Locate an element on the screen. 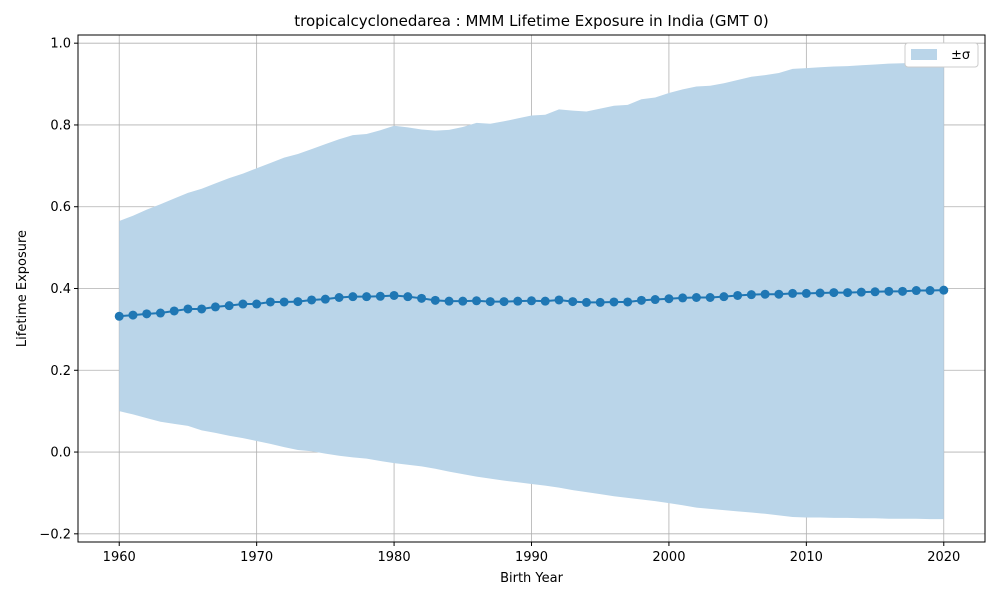 The image size is (1000, 600). mean-points is located at coordinates (531, 303).